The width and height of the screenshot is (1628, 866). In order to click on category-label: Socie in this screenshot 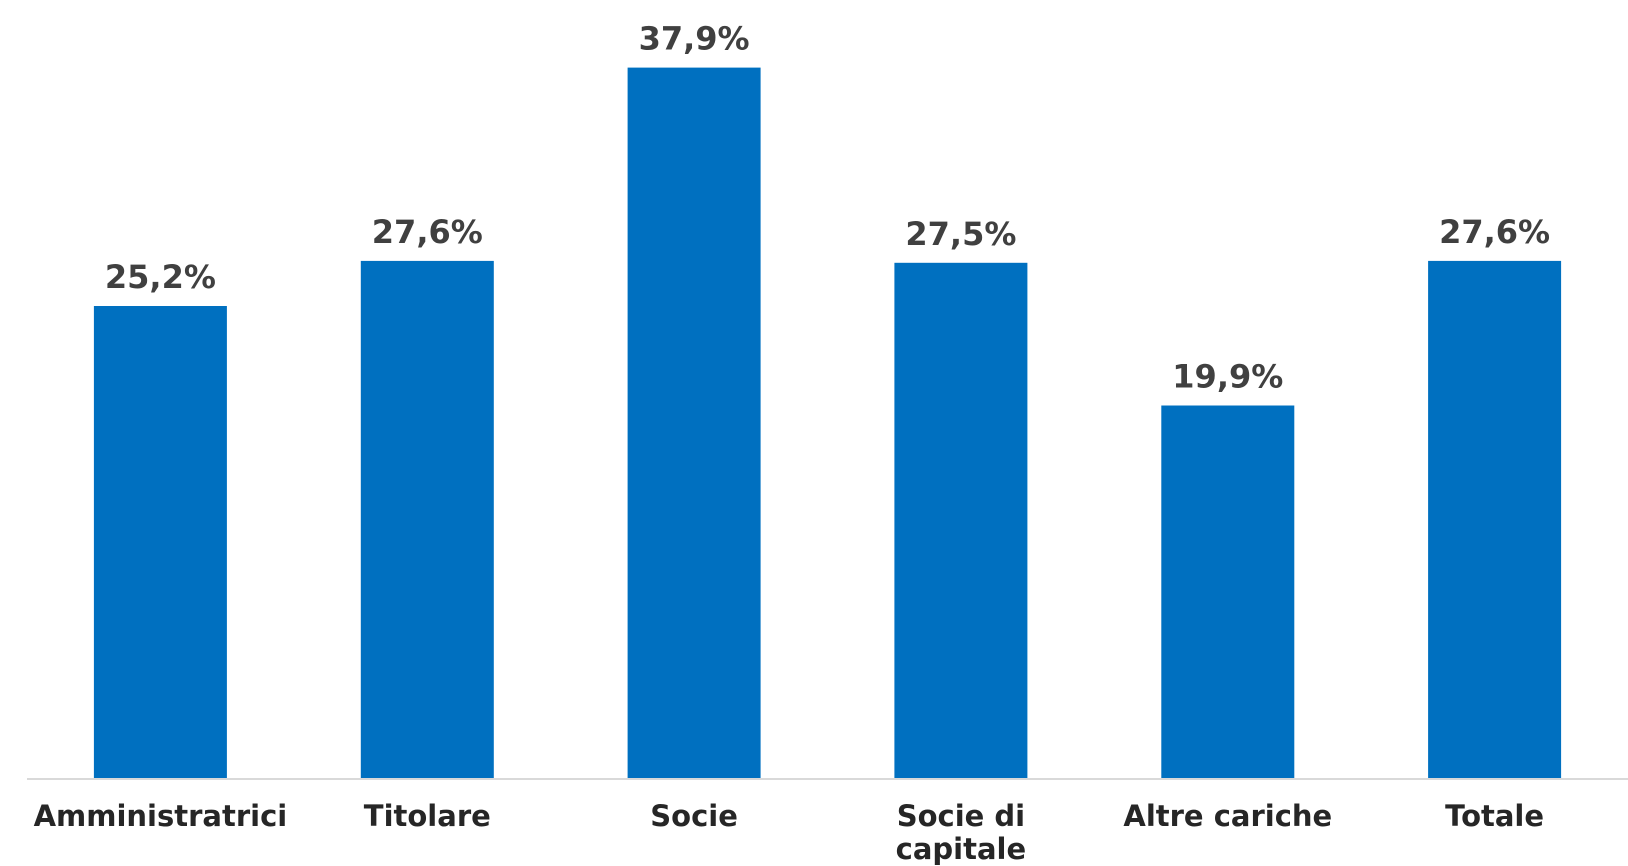, I will do `click(694, 816)`.